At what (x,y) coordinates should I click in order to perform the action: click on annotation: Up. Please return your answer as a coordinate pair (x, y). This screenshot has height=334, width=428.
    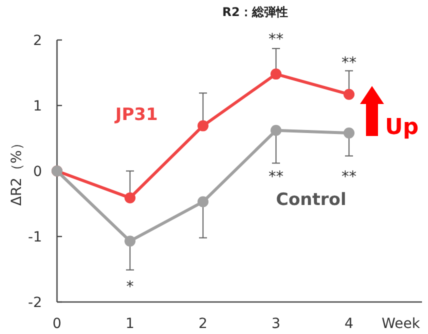
    Looking at the image, I should click on (402, 127).